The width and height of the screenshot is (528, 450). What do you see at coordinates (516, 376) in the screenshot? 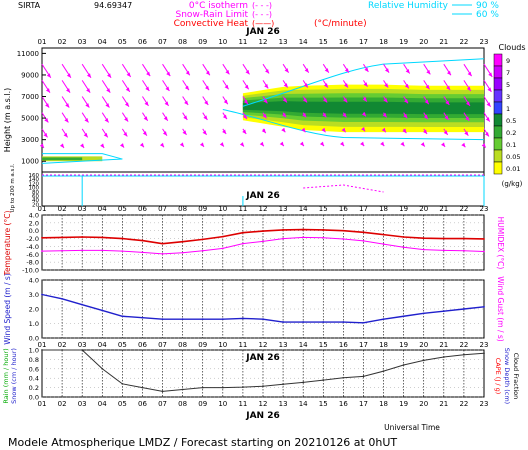
I see `cloudfraction-axis-label: Cloud Fraction` at bounding box center [516, 376].